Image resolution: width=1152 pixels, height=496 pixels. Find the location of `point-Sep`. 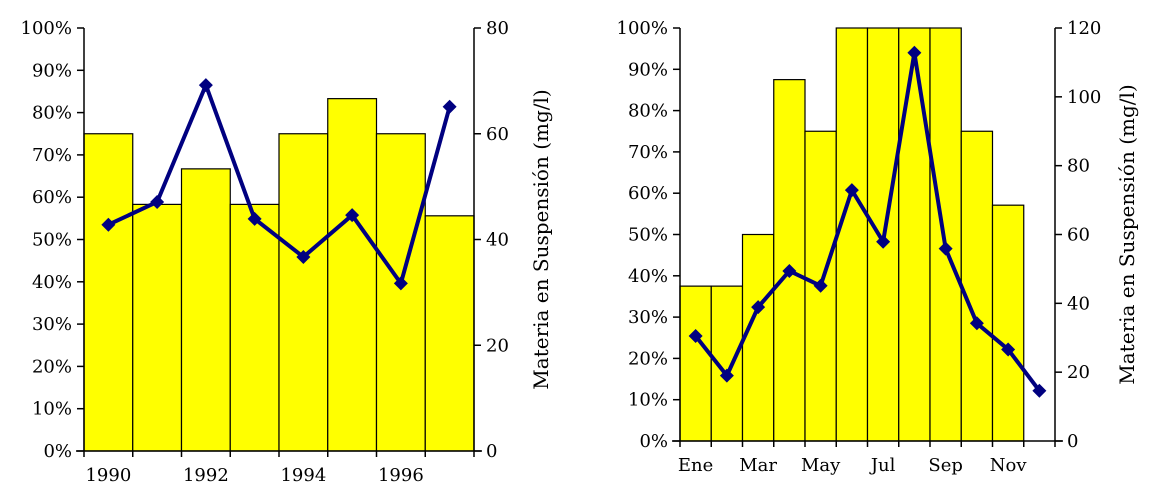

point-Sep is located at coordinates (945, 248).